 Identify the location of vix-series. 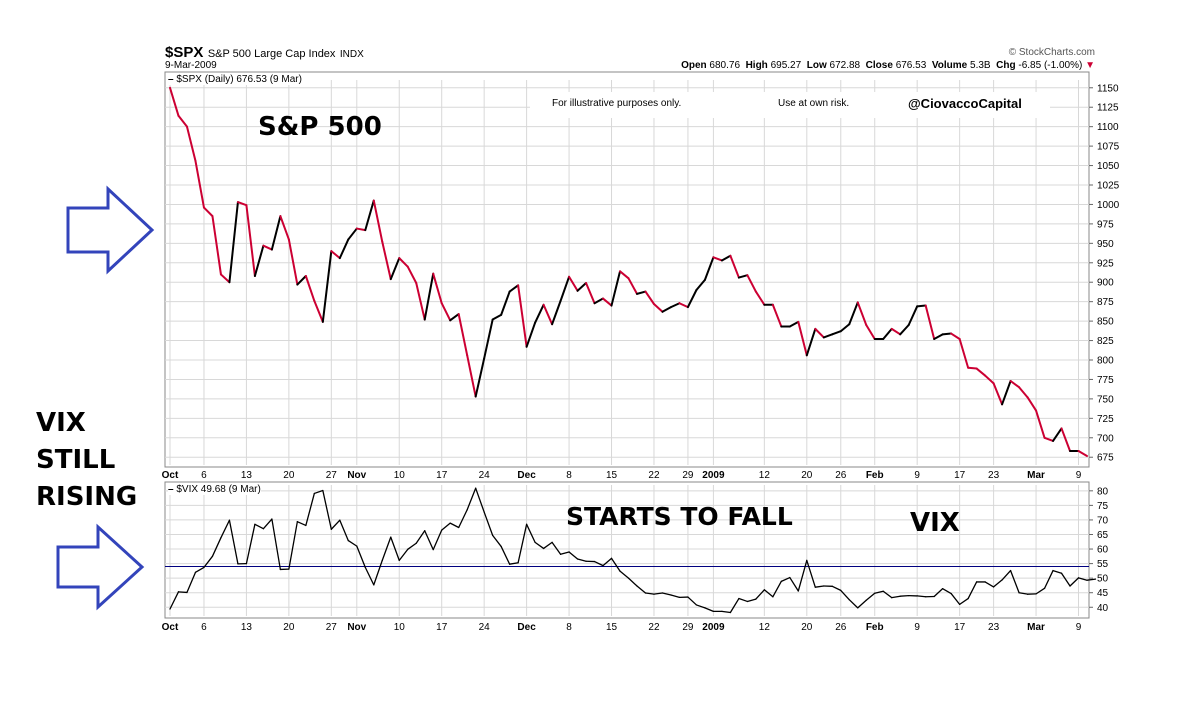
(633, 550).